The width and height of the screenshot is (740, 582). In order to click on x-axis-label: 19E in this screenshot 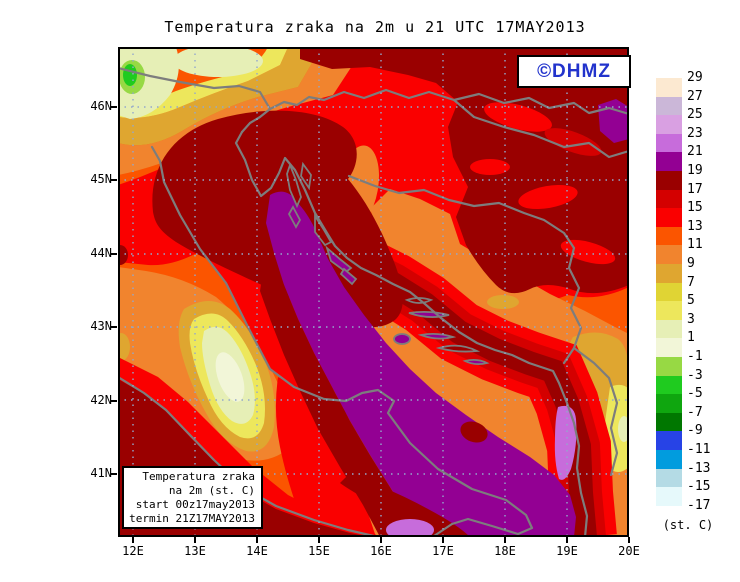, I will do `click(567, 551)`.